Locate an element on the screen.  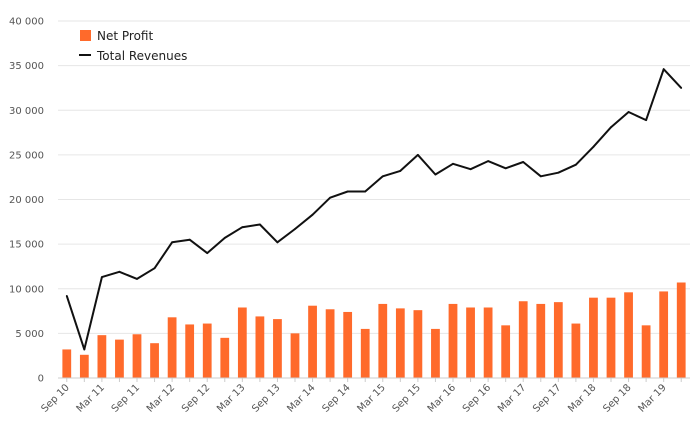
x-tick-label: Sep 18 is located at coordinates (617, 398).